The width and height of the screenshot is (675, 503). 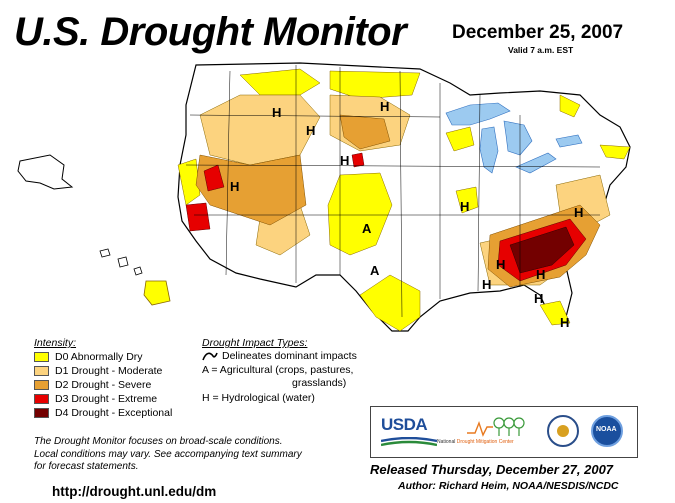 What do you see at coordinates (538, 32) in the screenshot?
I see `map-date: December 25, 2007` at bounding box center [538, 32].